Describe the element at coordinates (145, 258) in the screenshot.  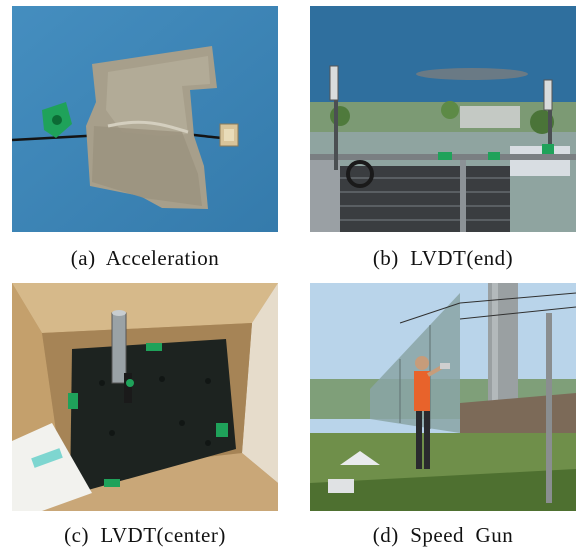
I see `caption-acceleration: (a) Acceleration` at that location.